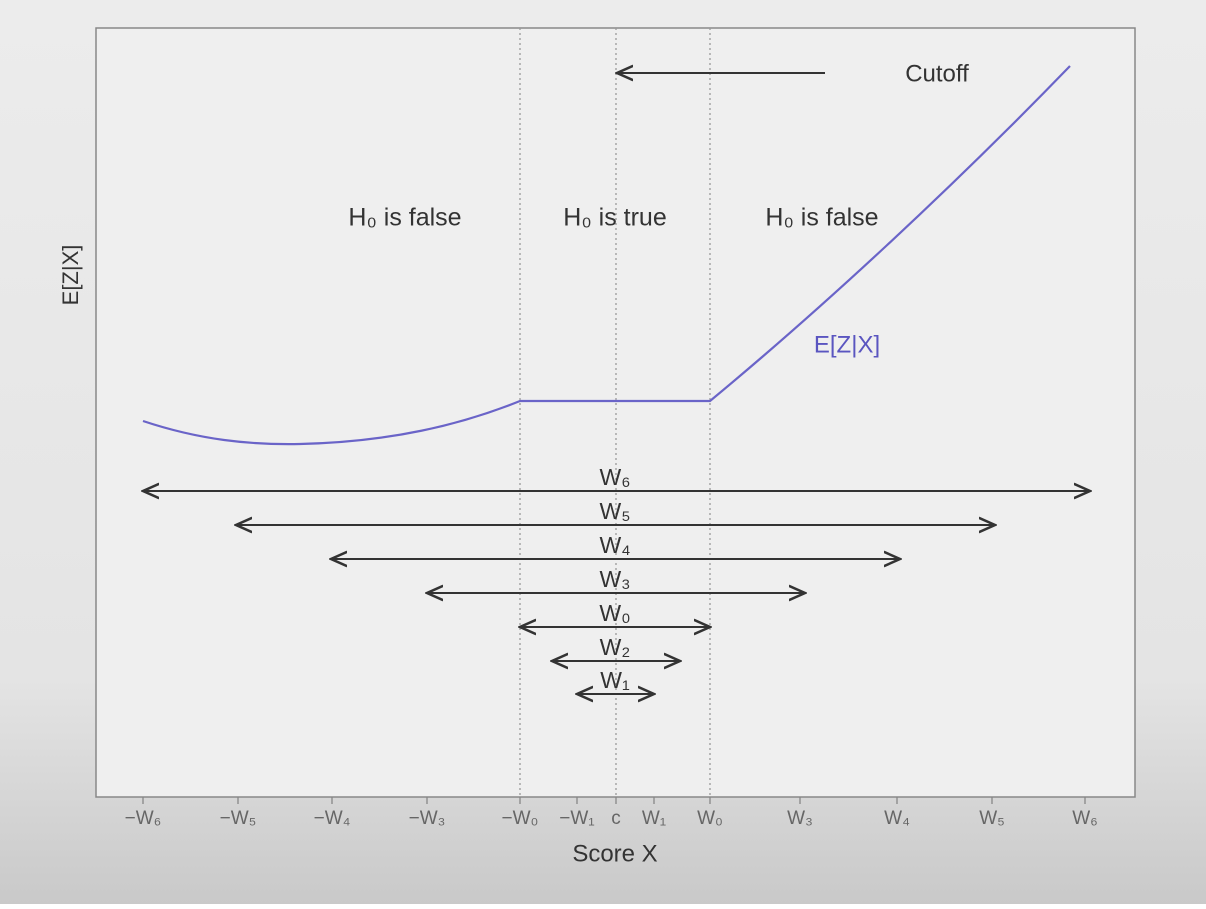  I want to click on x-tick-label: W₁, so click(654, 818).